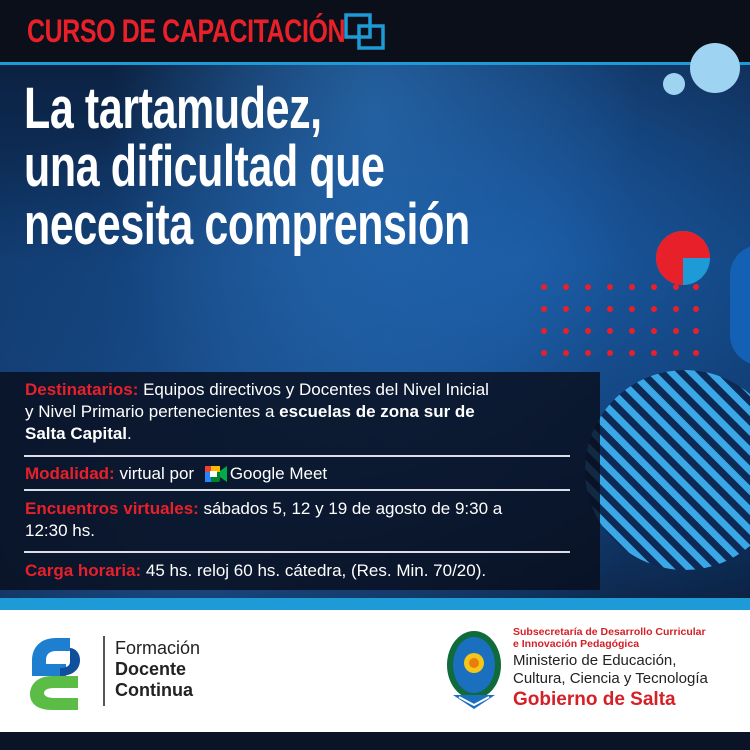 The height and width of the screenshot is (750, 750). I want to click on meetings-text-1: sábados 5, 12 y 19 de agosto de 9:30 a, so click(350, 508).